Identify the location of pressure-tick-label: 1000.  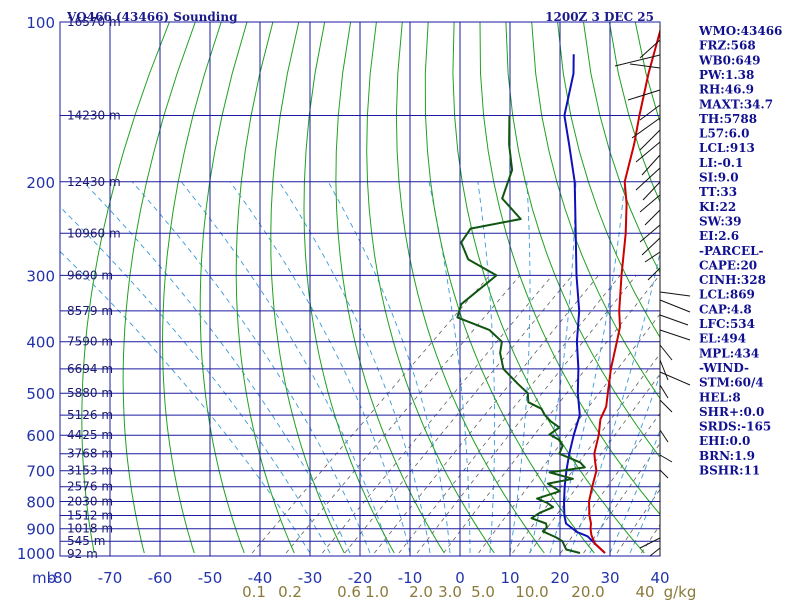
(36, 554).